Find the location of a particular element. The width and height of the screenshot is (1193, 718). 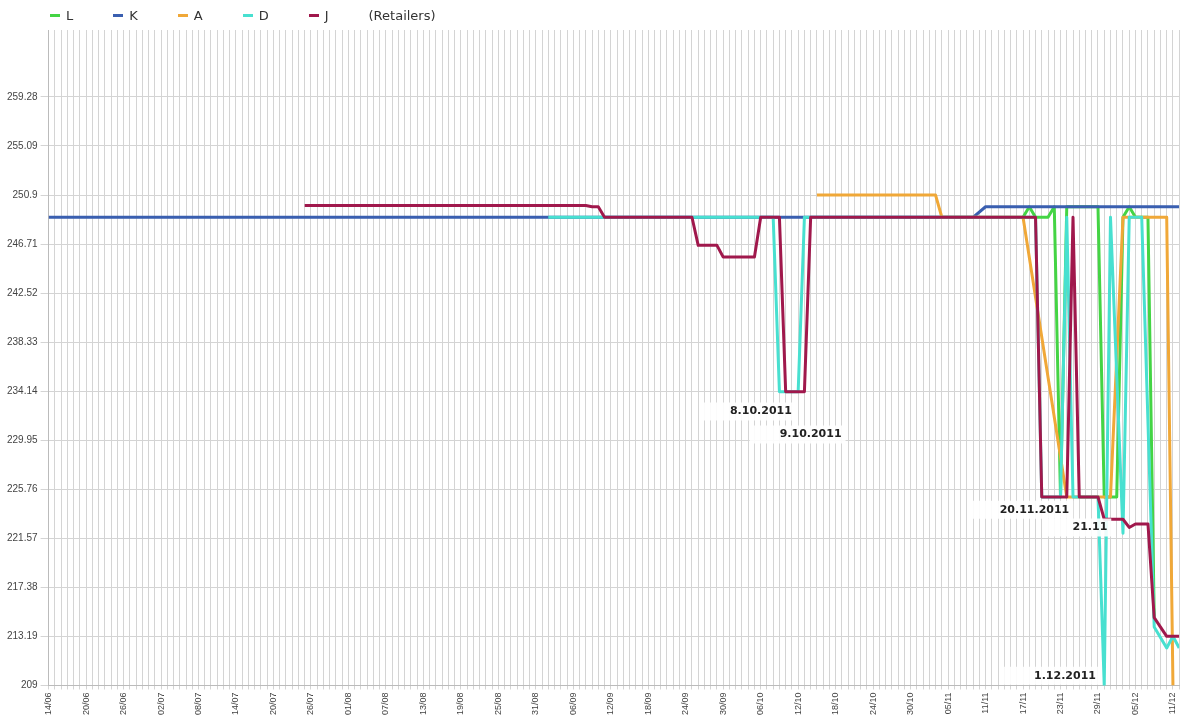

y-tick-label: 209 is located at coordinates (29, 685).